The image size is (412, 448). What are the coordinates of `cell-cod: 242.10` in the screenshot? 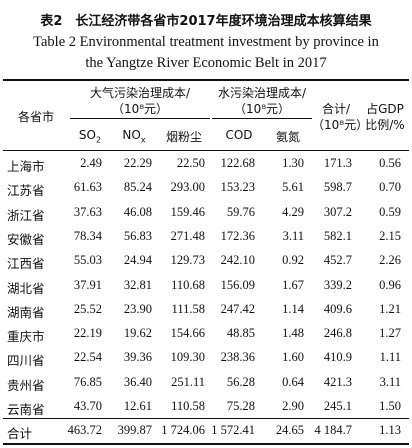 It's located at (237, 260).